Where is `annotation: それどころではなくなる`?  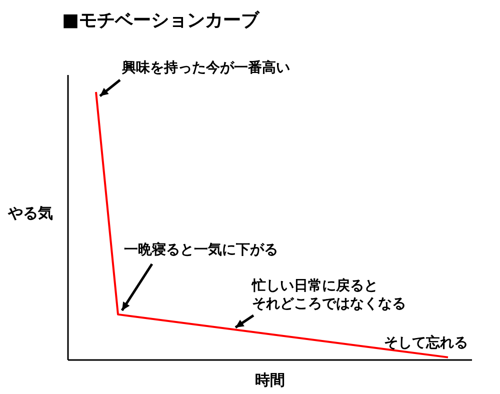 annotation: それどころではなくなる is located at coordinates (329, 304).